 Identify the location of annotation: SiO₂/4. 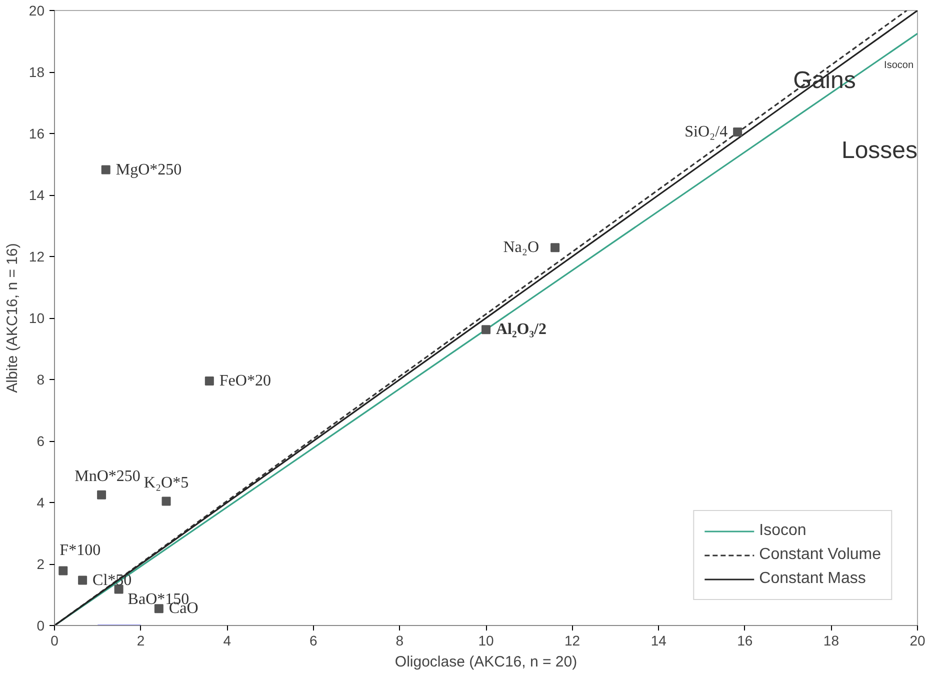
(706, 131).